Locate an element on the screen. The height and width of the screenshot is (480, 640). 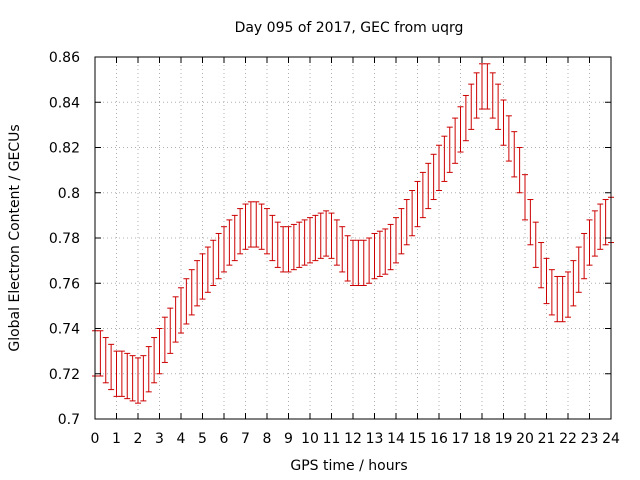
y-tick-labels: 0.7 0.72 0.74 0.76 0.78 0.8 0.82 0.84 0.86 is located at coordinates (64, 239).